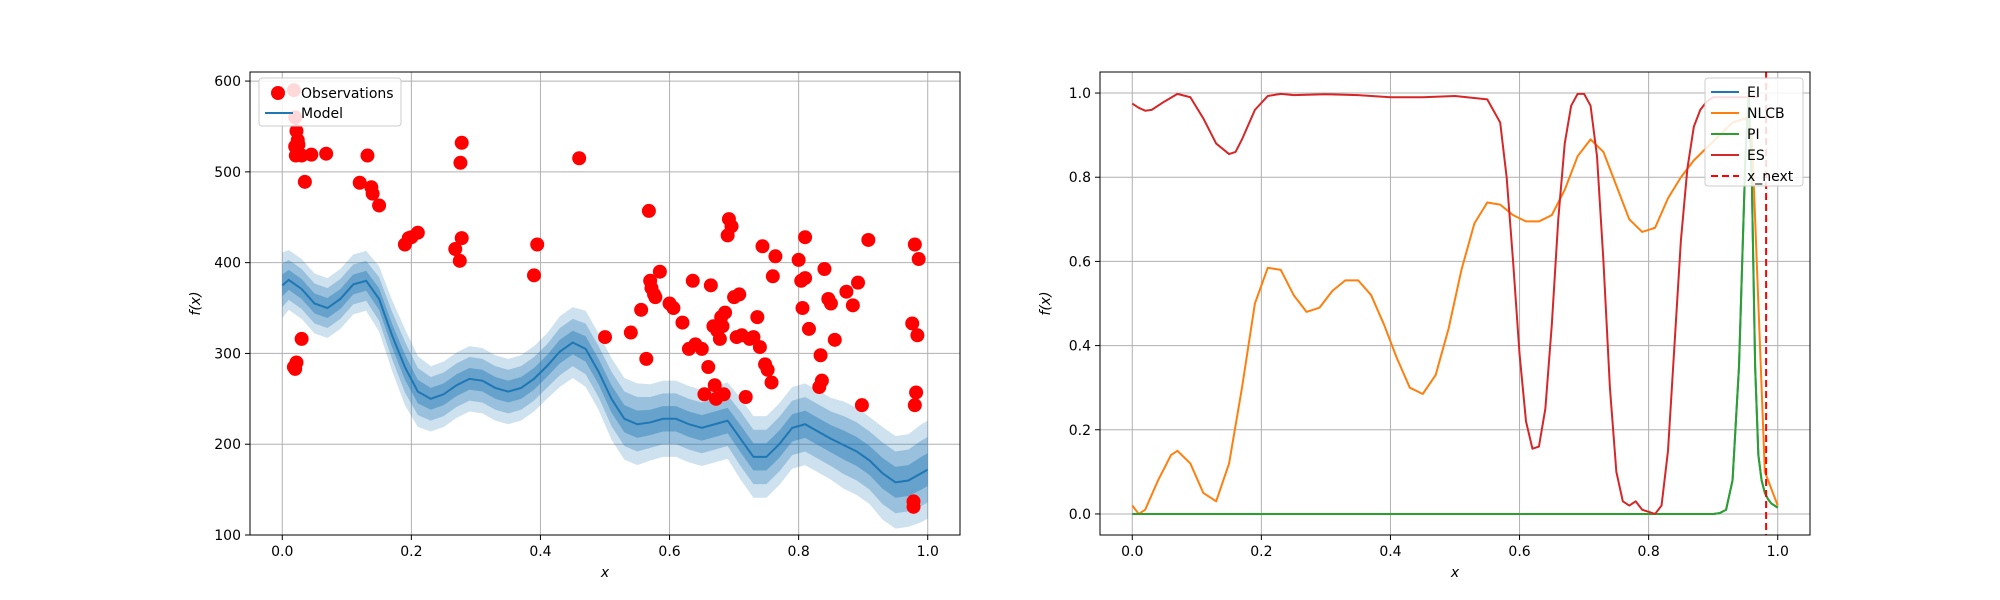  I want to click on model-mean-line, so click(605, 381).